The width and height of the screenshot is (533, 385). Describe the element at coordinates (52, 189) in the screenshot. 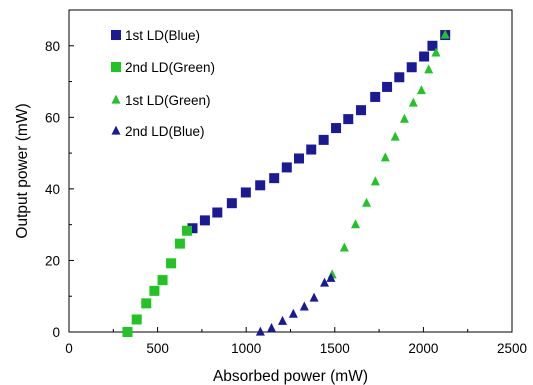

I see `y-tick-label: 40` at that location.